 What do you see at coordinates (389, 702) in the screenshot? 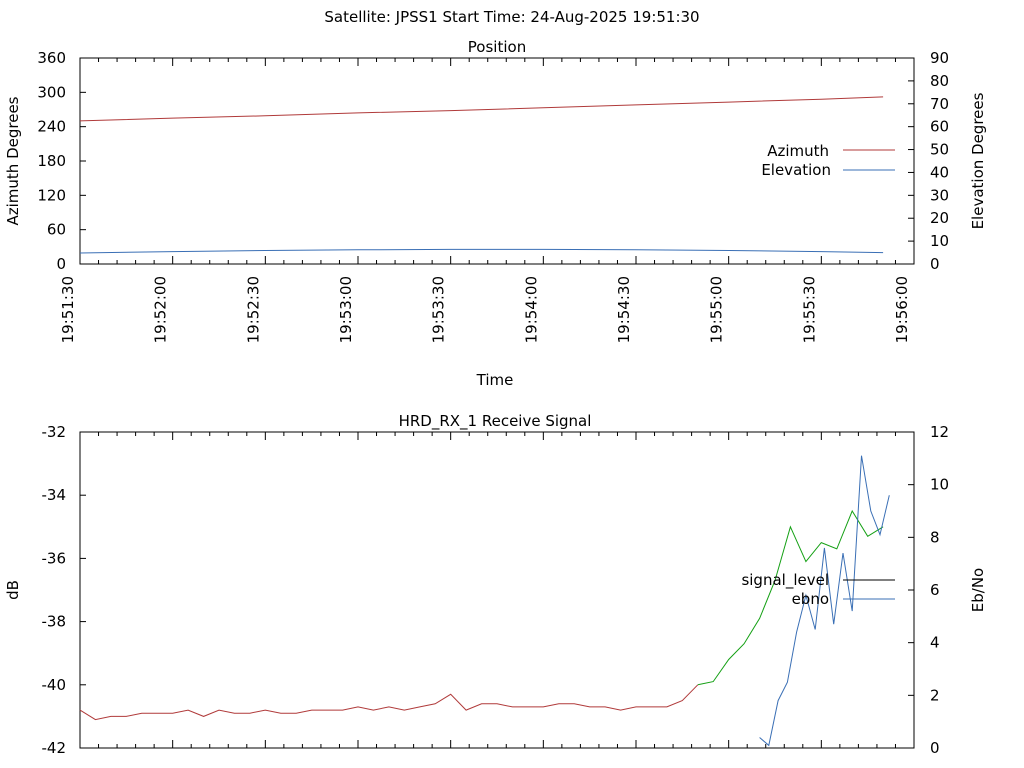
I see `series-line-signal-level-low` at bounding box center [389, 702].